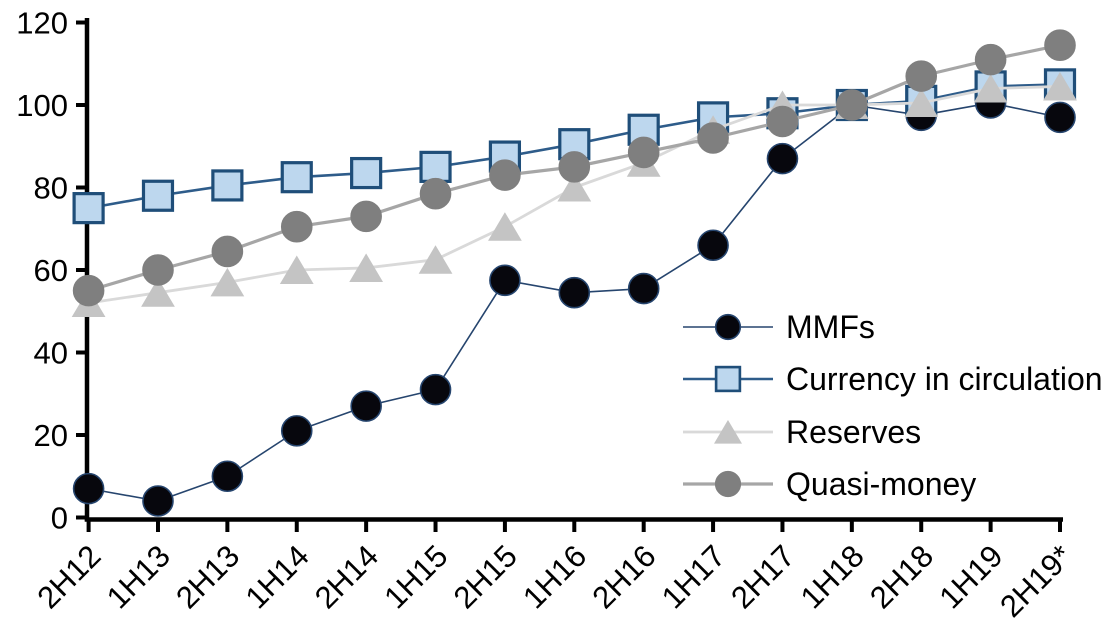 The height and width of the screenshot is (640, 1119). Describe the element at coordinates (277, 576) in the screenshot. I see `x-tick-label: 1H14` at that location.